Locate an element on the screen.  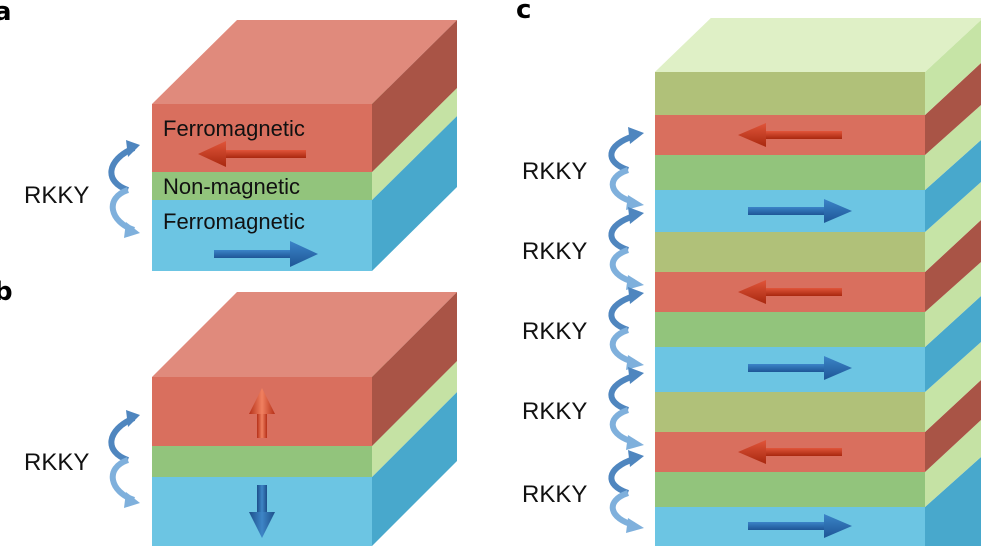
panel-a-label: a is located at coordinates (6, 13).